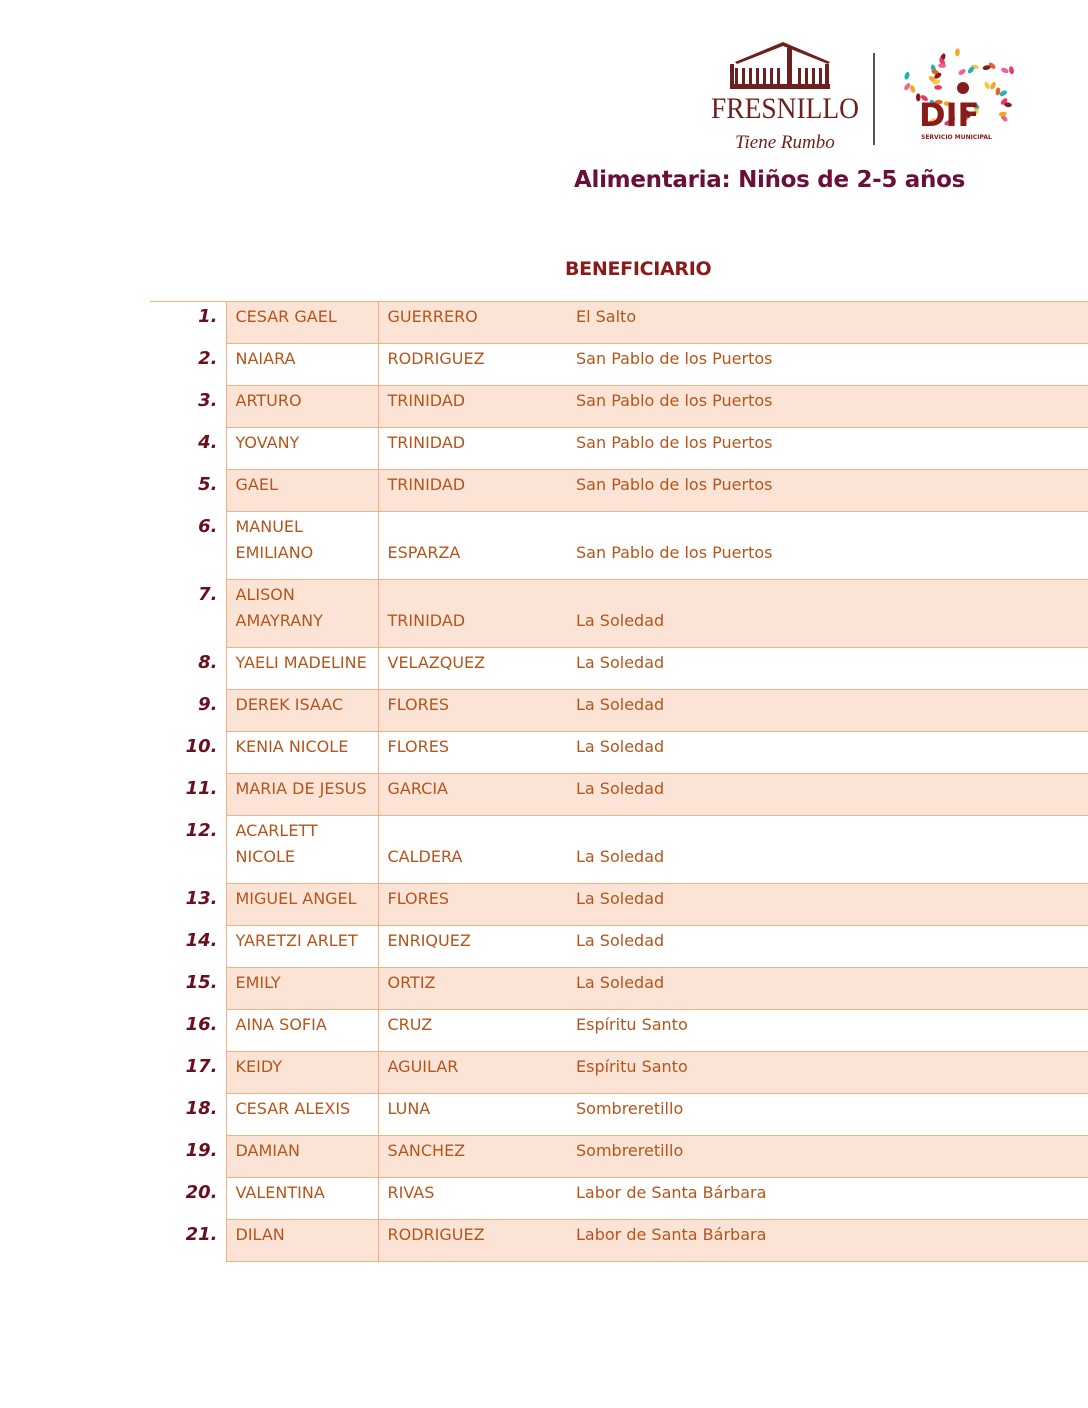  I want to click on row-number: 8., so click(208, 662).